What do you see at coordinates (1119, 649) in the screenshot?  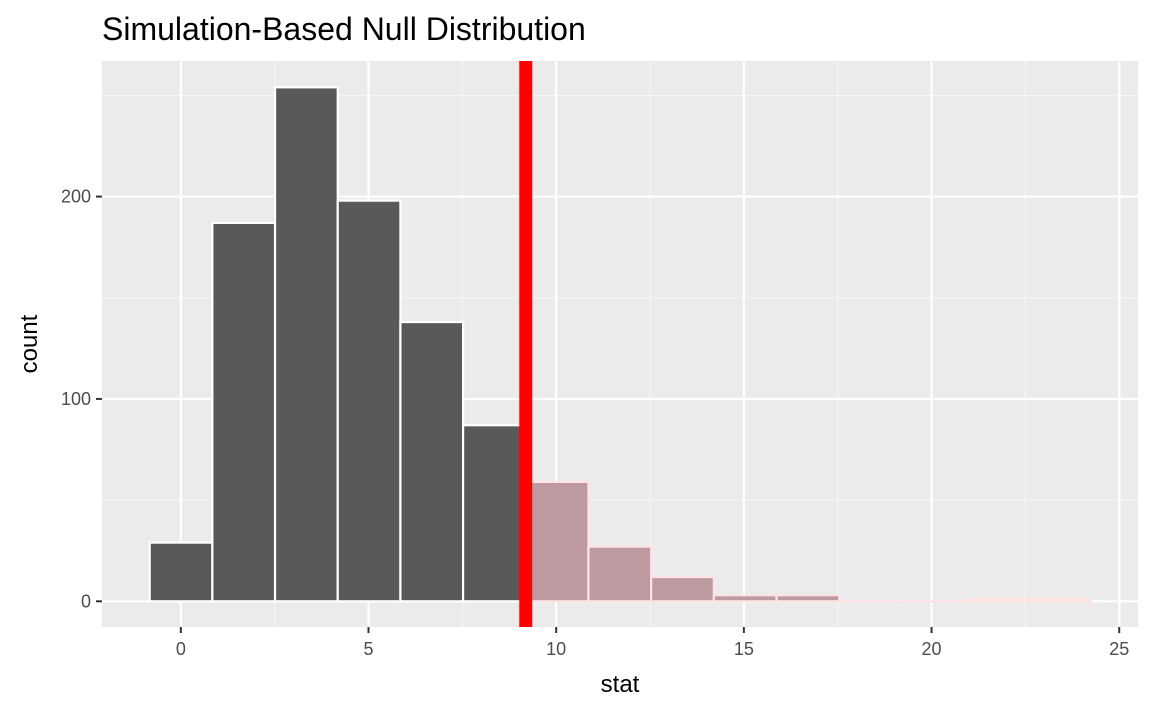 I see `x-tick-label: 25` at bounding box center [1119, 649].